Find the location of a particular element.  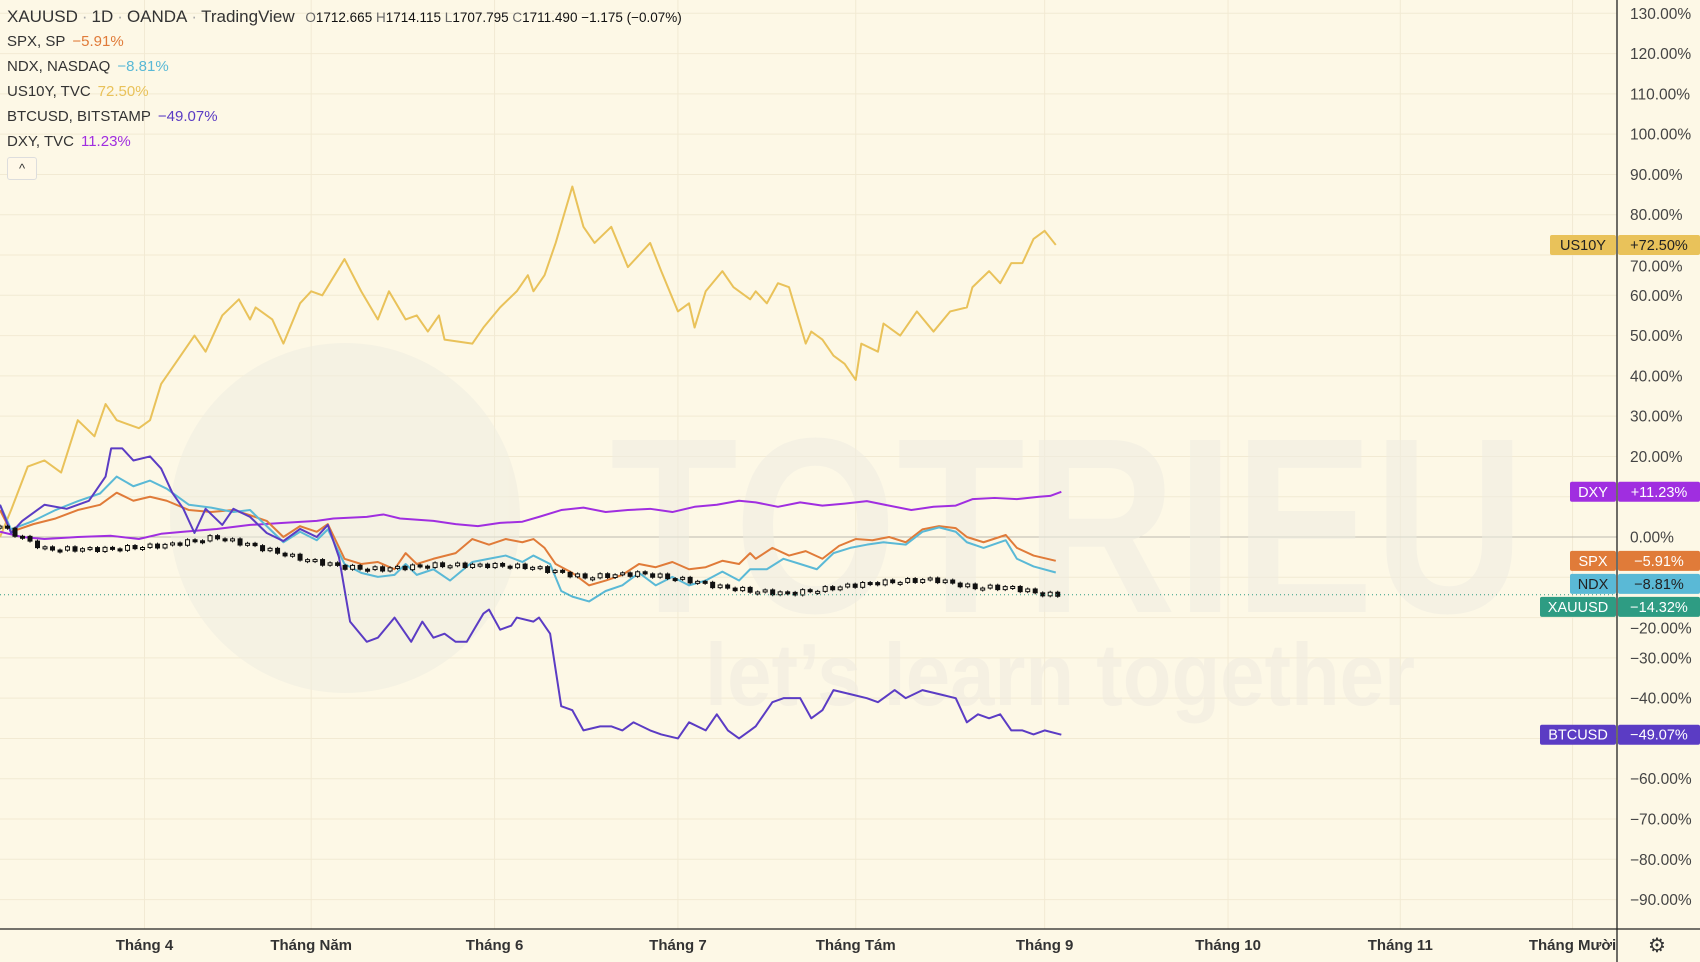

xauusd-name-tag is located at coordinates (1578, 606).